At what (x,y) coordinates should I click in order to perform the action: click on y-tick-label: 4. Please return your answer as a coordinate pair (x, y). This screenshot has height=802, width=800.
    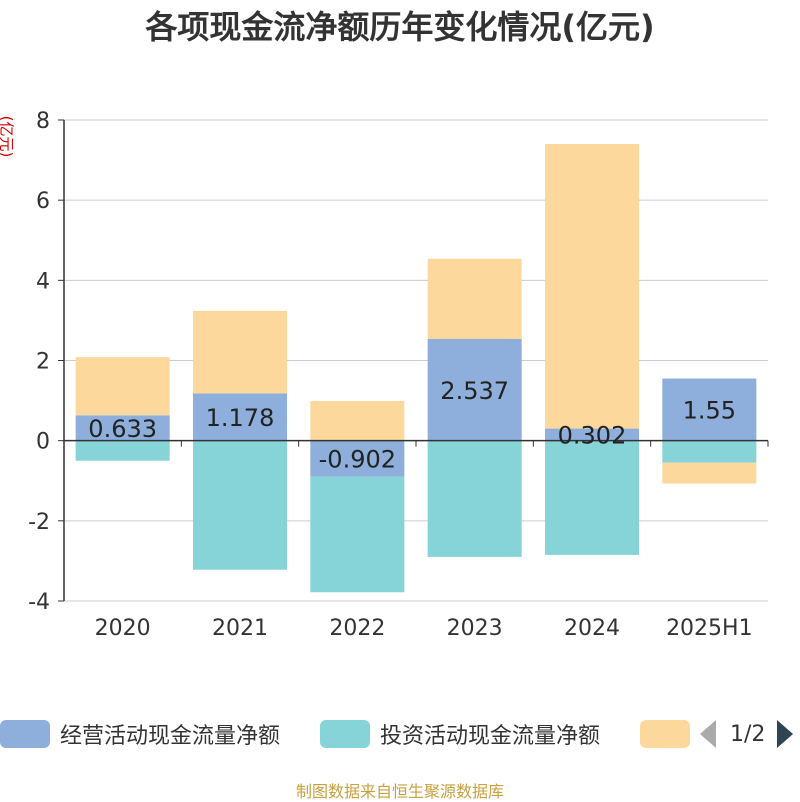
    Looking at the image, I should click on (43, 281).